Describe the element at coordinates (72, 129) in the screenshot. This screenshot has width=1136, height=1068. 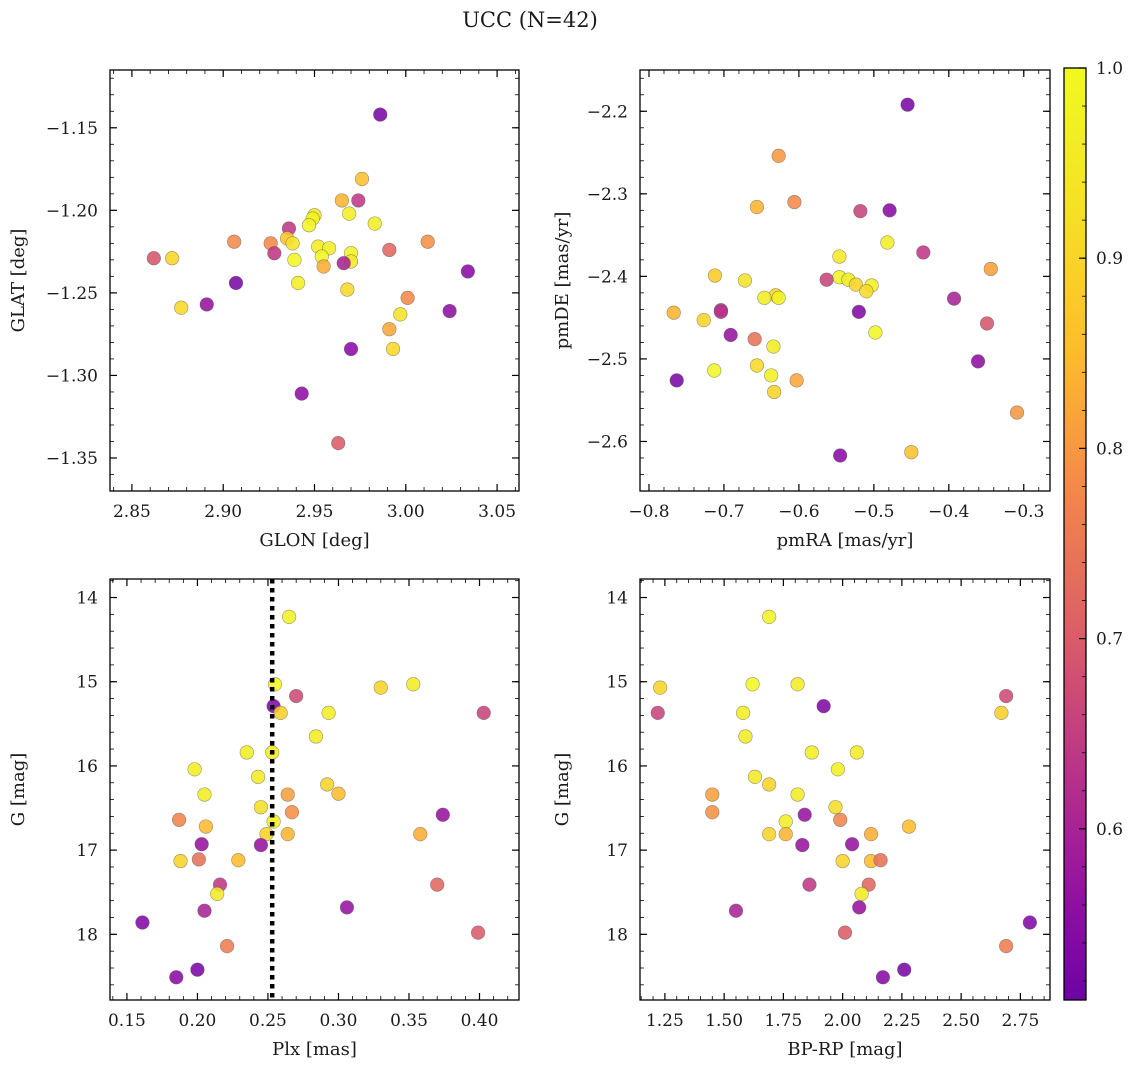
I see `y-tick-label: −1.15` at that location.